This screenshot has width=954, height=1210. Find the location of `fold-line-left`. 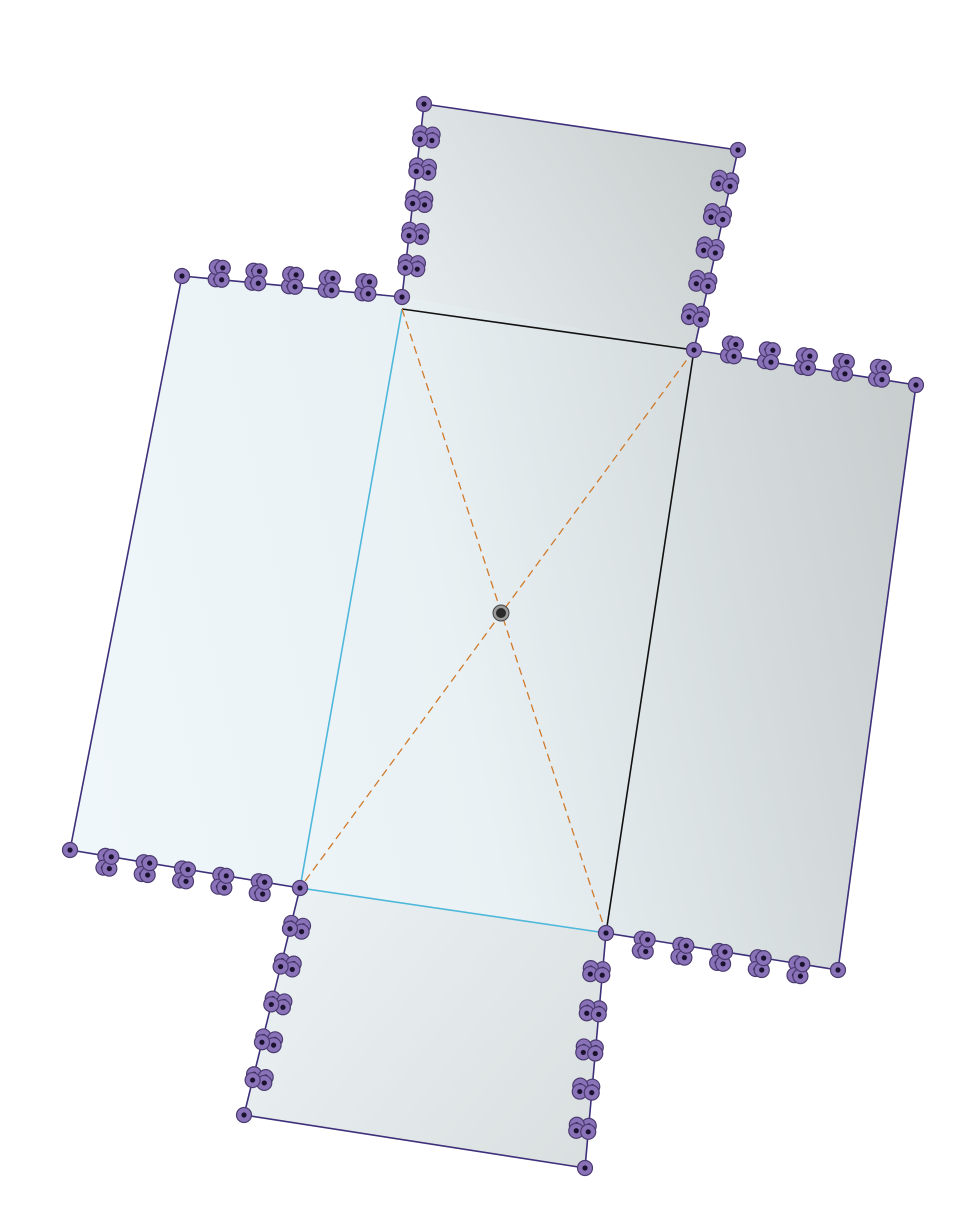

fold-line-left is located at coordinates (351, 598).